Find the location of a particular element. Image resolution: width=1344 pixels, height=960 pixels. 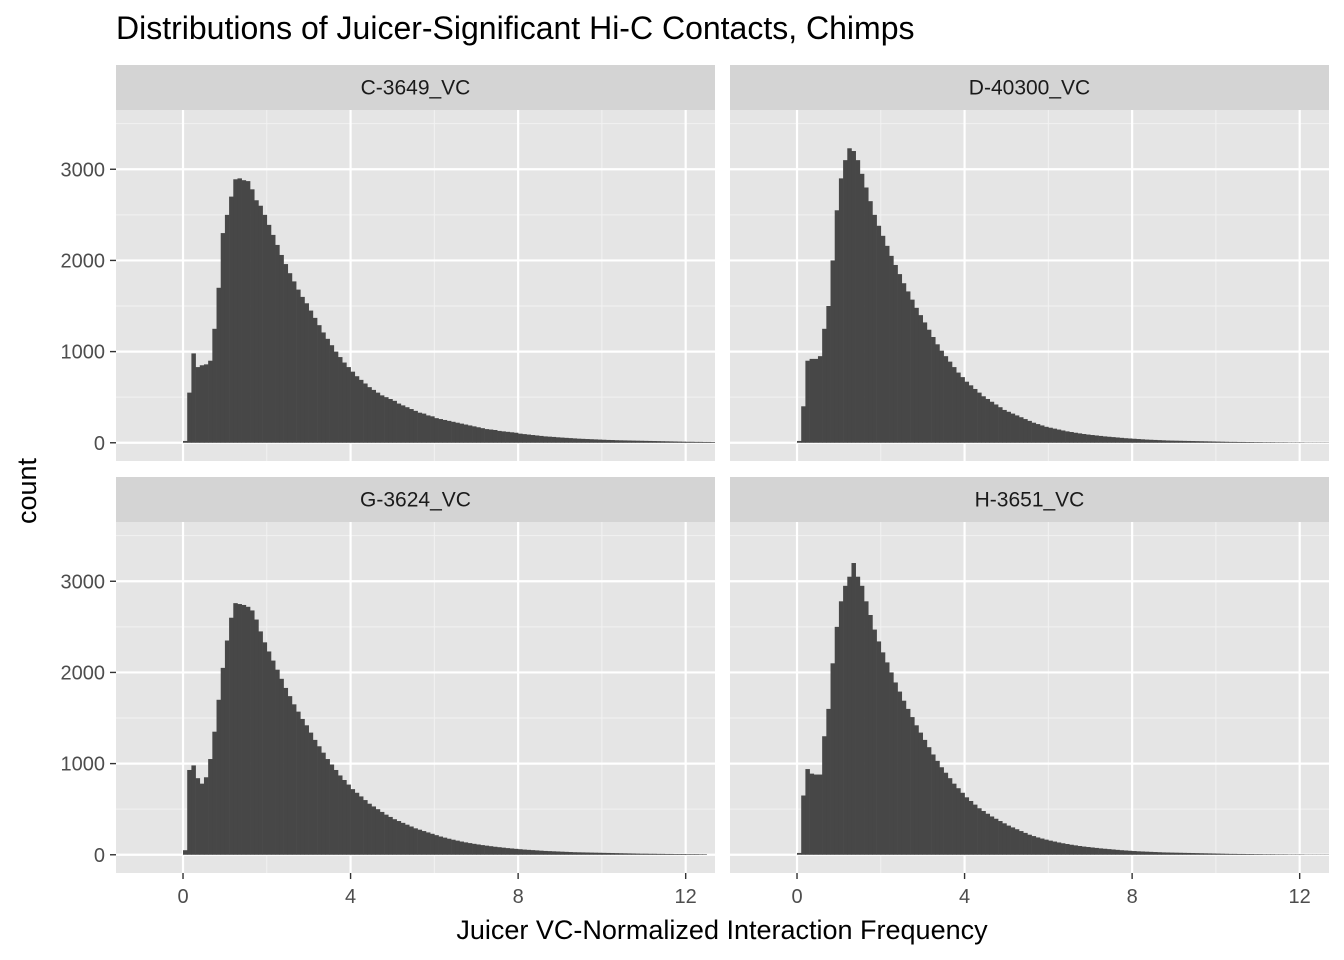

x-tick-label: 8 is located at coordinates (1132, 897).